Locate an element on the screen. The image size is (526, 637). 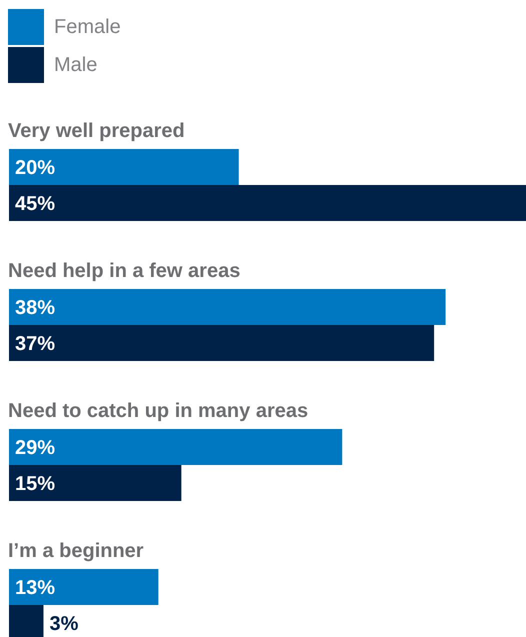
data-label: 37% is located at coordinates (35, 344).